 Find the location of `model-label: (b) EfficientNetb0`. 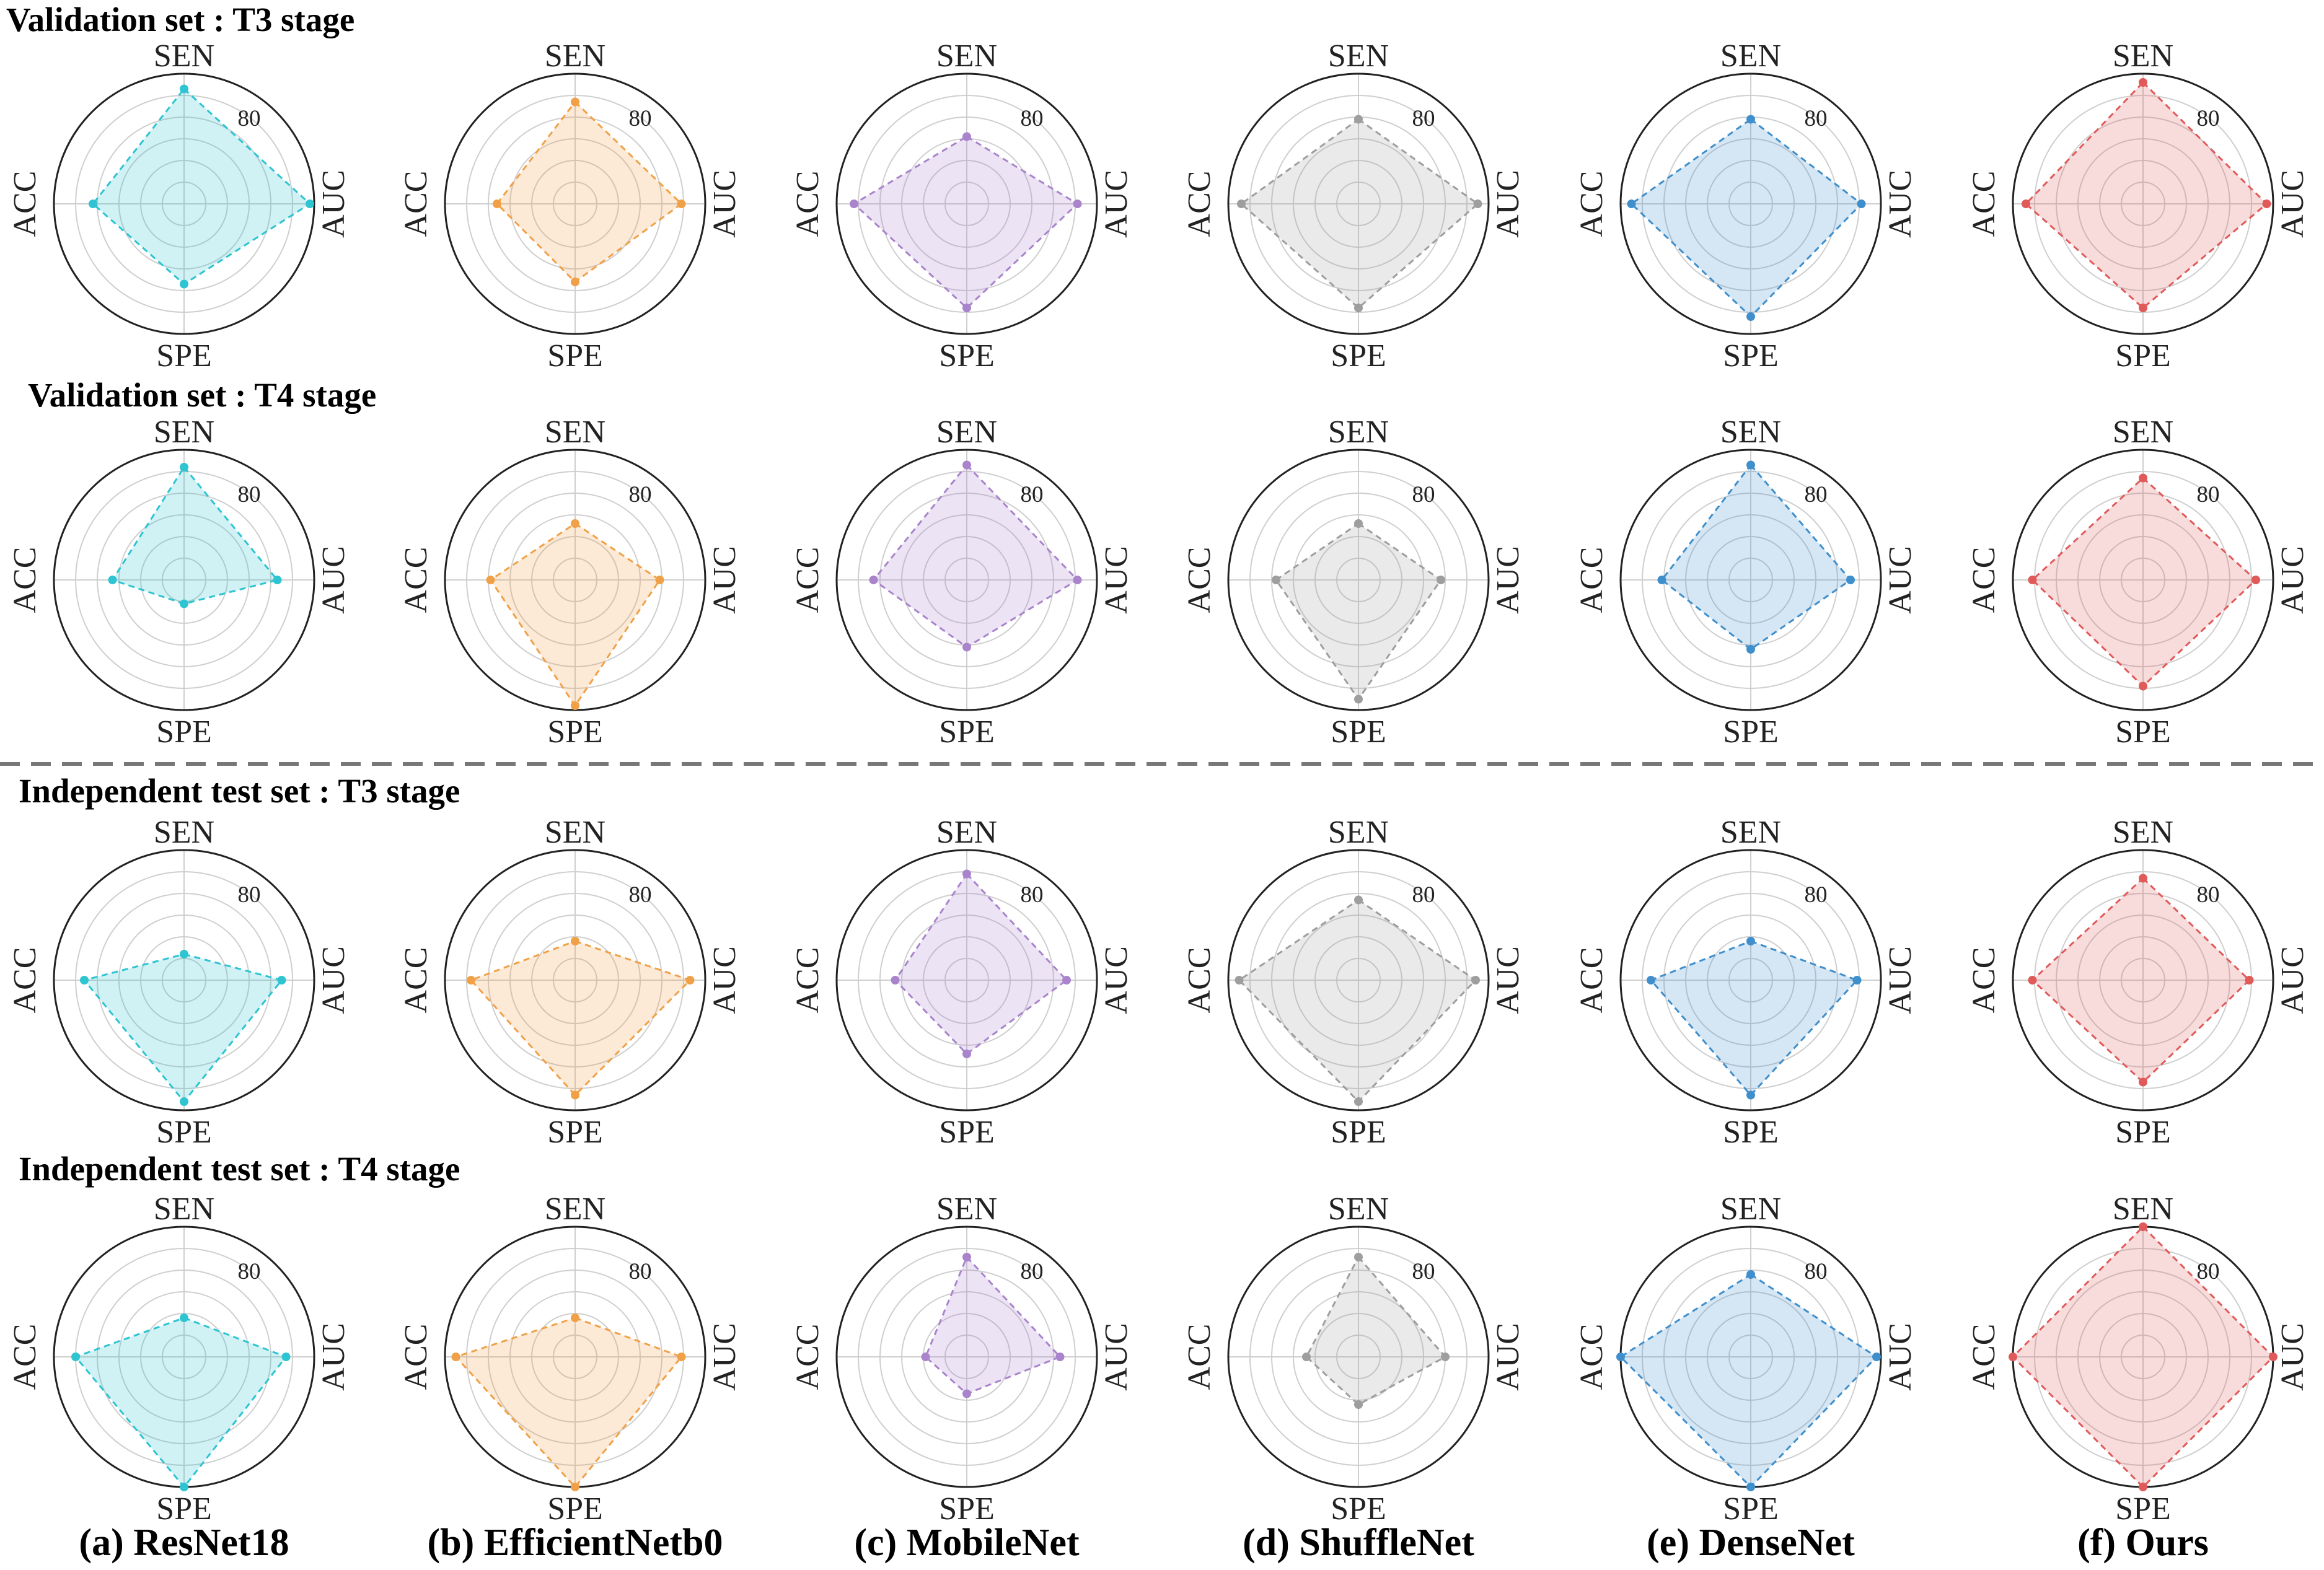

model-label: (b) EfficientNetb0 is located at coordinates (575, 1543).